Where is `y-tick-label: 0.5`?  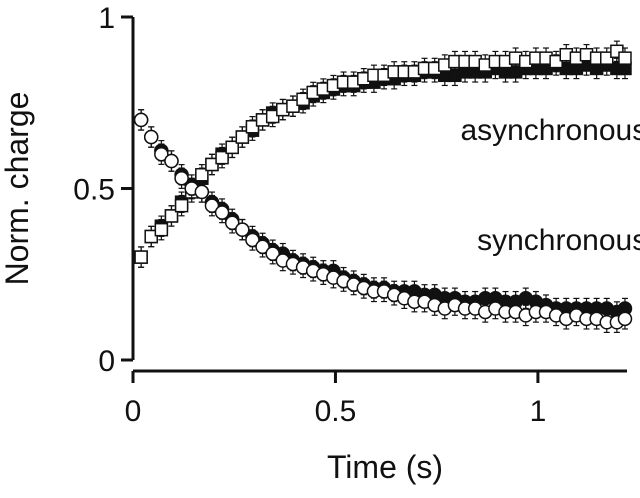
y-tick-label: 0.5 is located at coordinates (94, 190).